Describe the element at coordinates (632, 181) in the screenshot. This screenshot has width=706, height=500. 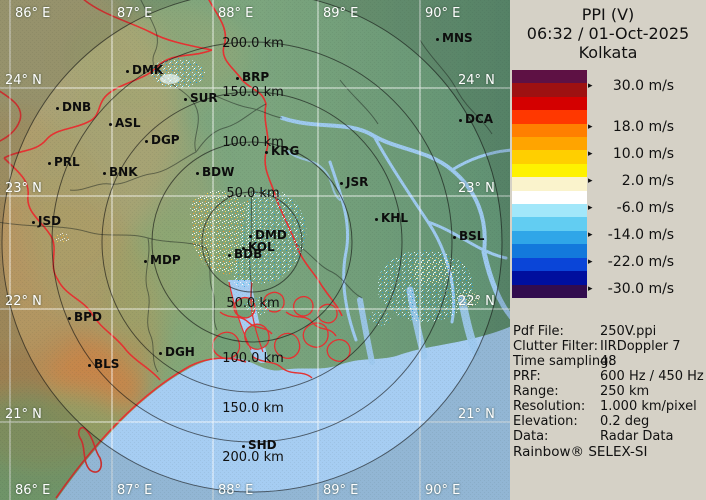
I see `colorbar-tick-value: 2.0` at that location.